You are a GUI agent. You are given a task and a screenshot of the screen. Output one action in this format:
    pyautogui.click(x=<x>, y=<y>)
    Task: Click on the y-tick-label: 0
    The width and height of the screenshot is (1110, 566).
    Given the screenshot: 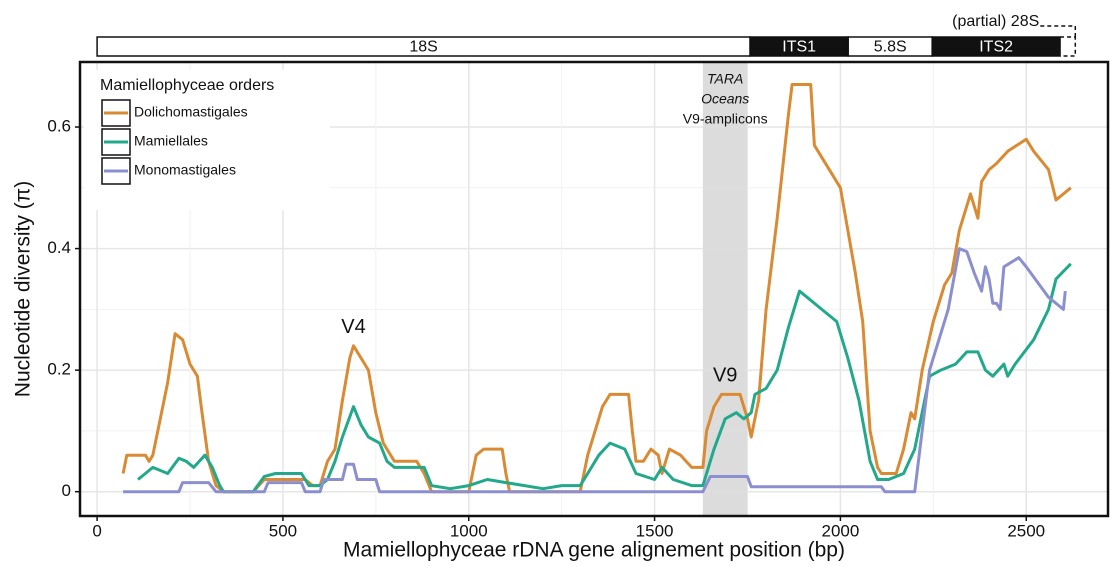 What is the action you would take?
    pyautogui.click(x=66, y=490)
    